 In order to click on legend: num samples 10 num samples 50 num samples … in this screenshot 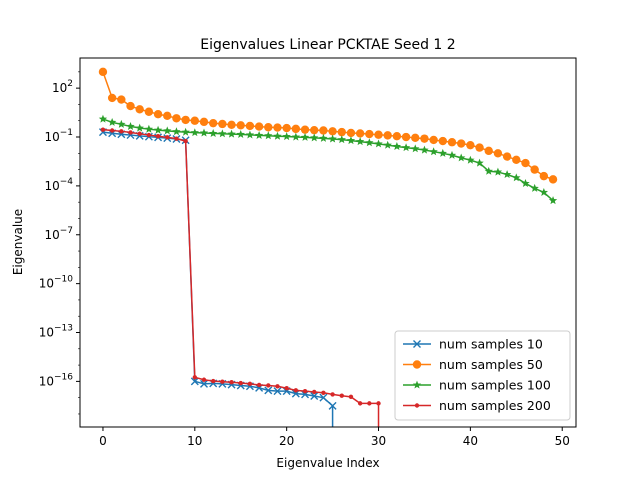, I will do `click(482, 375)`.